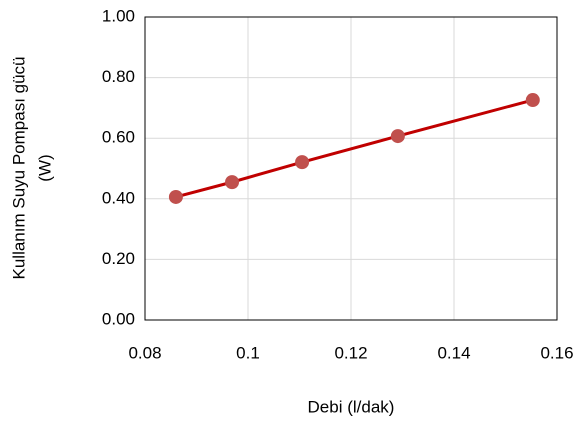 This screenshot has height=424, width=582. What do you see at coordinates (248, 352) in the screenshot?
I see `x-tick-label: 0.1` at bounding box center [248, 352].